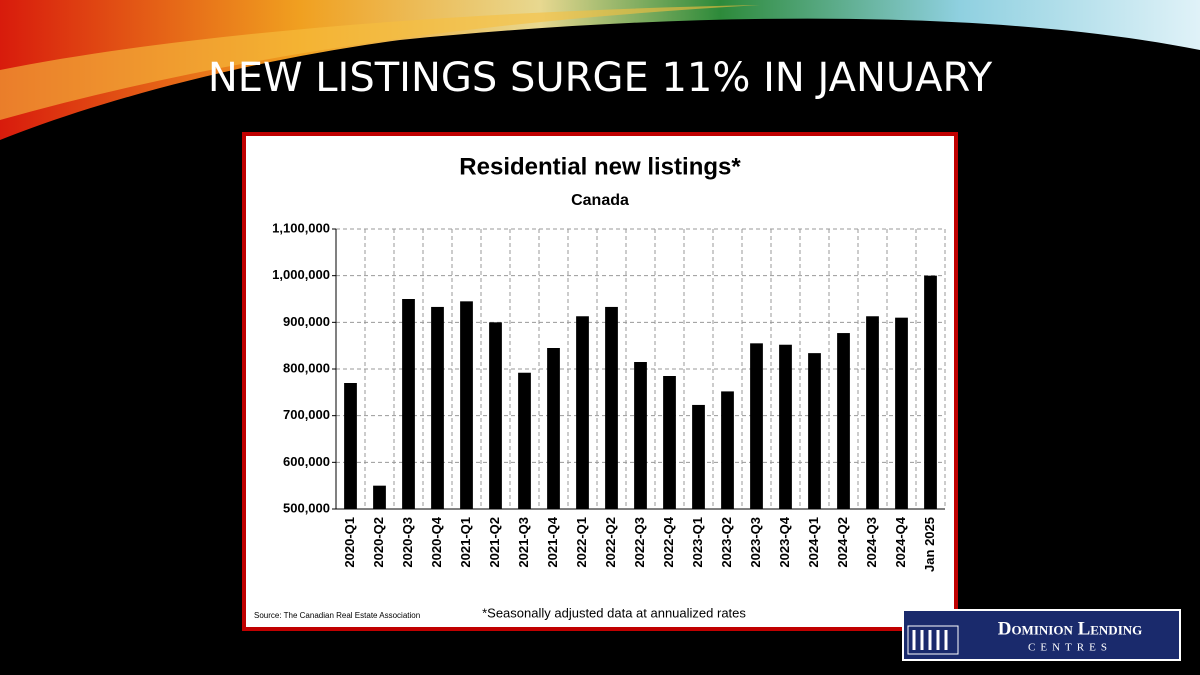  What do you see at coordinates (639, 542) in the screenshot?
I see `x-tick-label: 2022-Q3` at bounding box center [639, 542].